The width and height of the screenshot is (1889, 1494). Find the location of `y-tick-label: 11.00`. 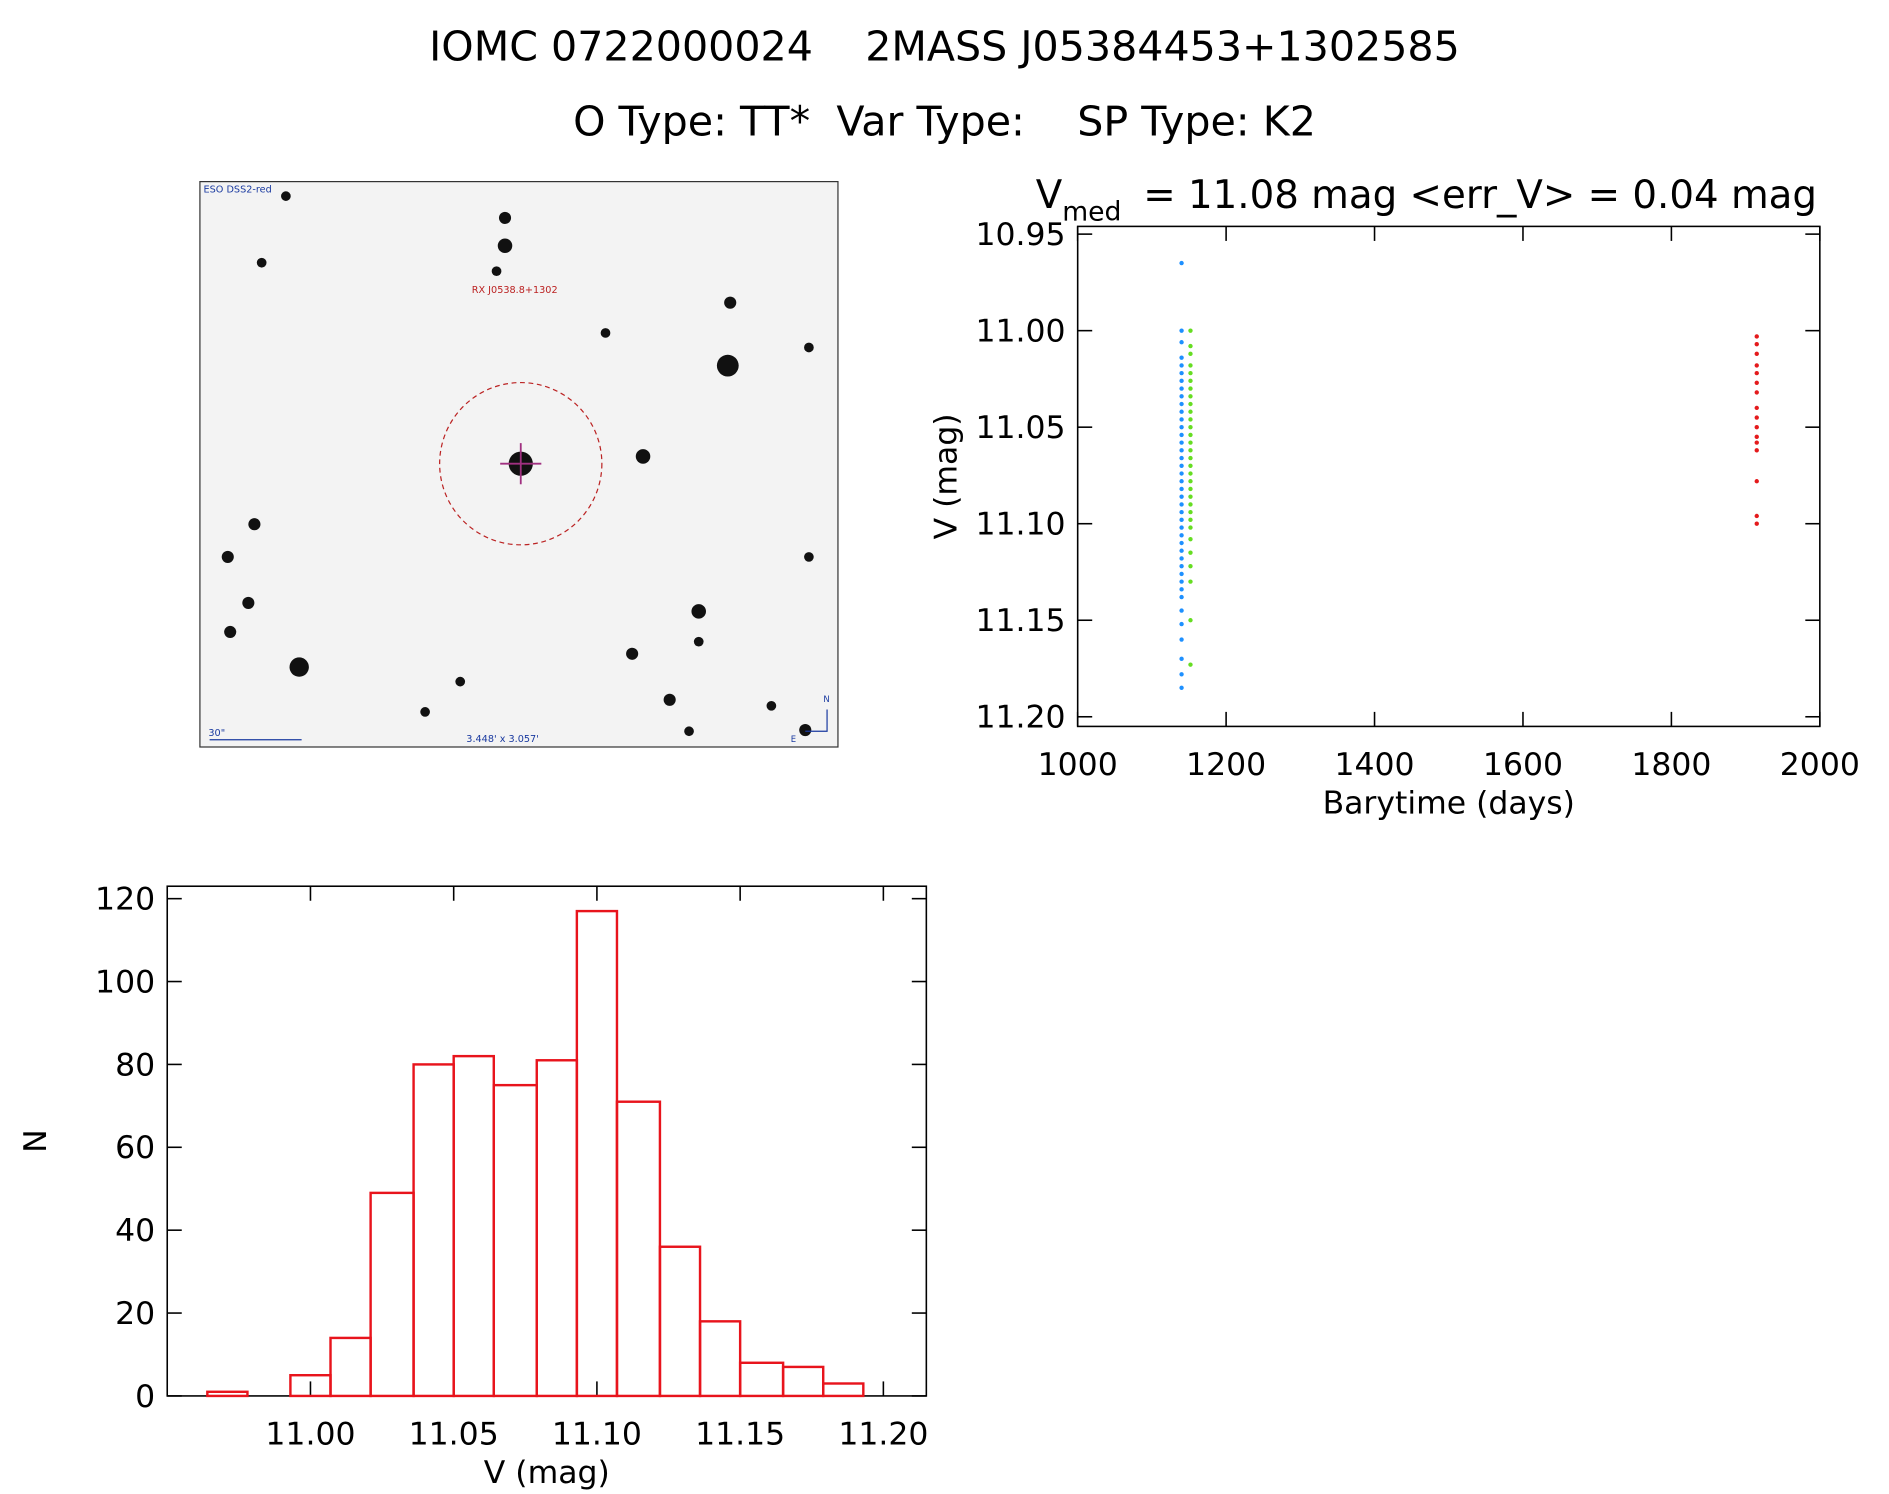

y-tick-label: 11.00 is located at coordinates (1020, 332).